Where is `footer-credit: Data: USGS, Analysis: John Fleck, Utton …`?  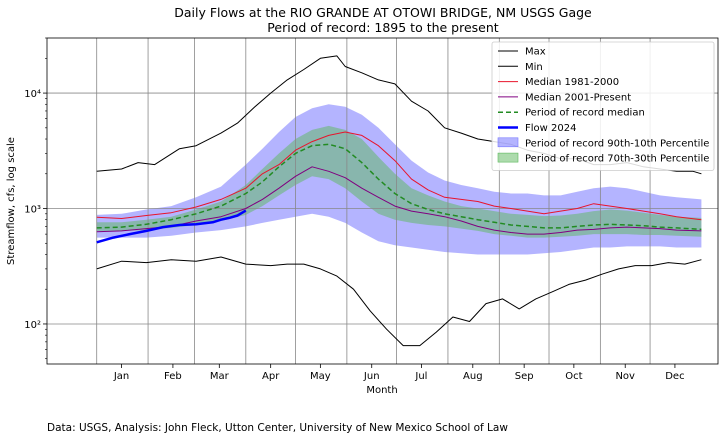
footer-credit: Data: USGS, Analysis: John Fleck, Utton … is located at coordinates (277, 428).